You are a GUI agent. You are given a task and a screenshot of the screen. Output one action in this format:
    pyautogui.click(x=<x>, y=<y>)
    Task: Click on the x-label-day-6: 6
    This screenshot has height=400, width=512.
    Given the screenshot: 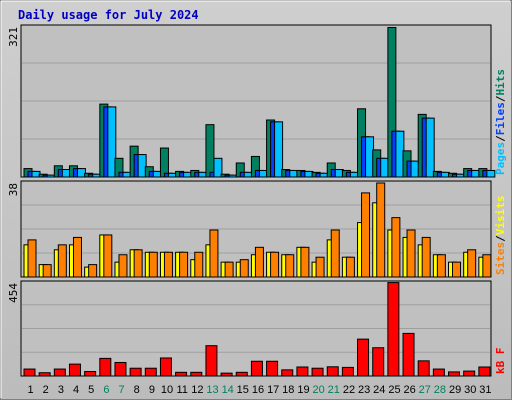 What is the action you would take?
    pyautogui.click(x=106, y=390)
    